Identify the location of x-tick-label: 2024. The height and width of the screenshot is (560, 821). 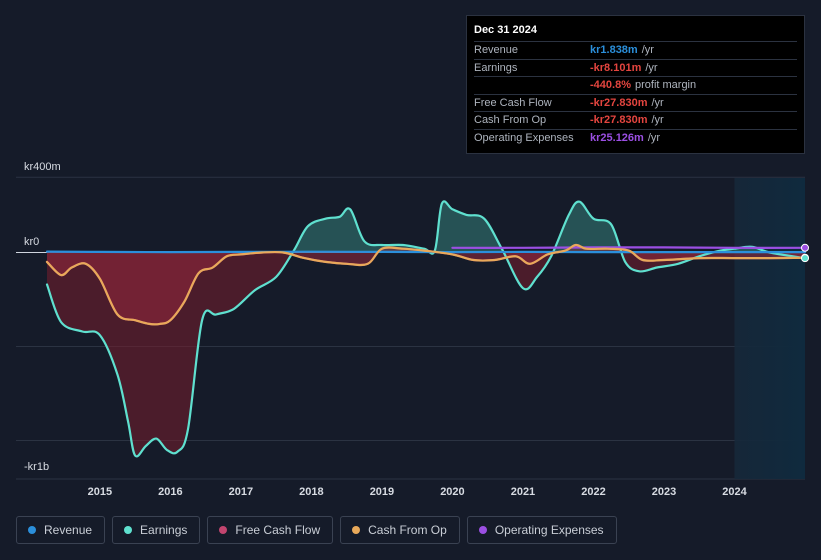
(734, 492).